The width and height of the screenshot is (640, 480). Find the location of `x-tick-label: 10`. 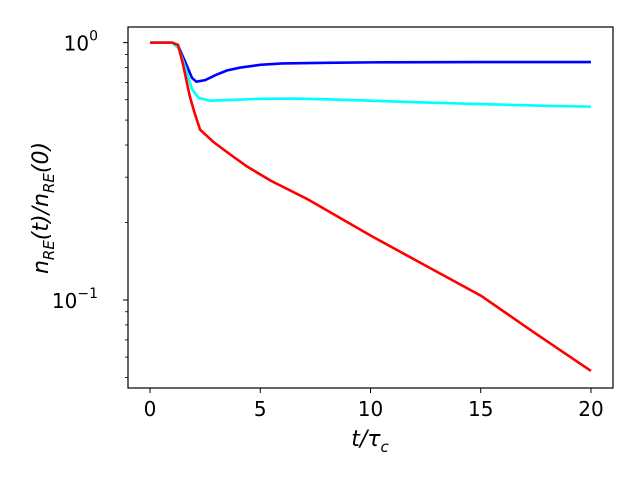

x-tick-label: 10 is located at coordinates (370, 409).